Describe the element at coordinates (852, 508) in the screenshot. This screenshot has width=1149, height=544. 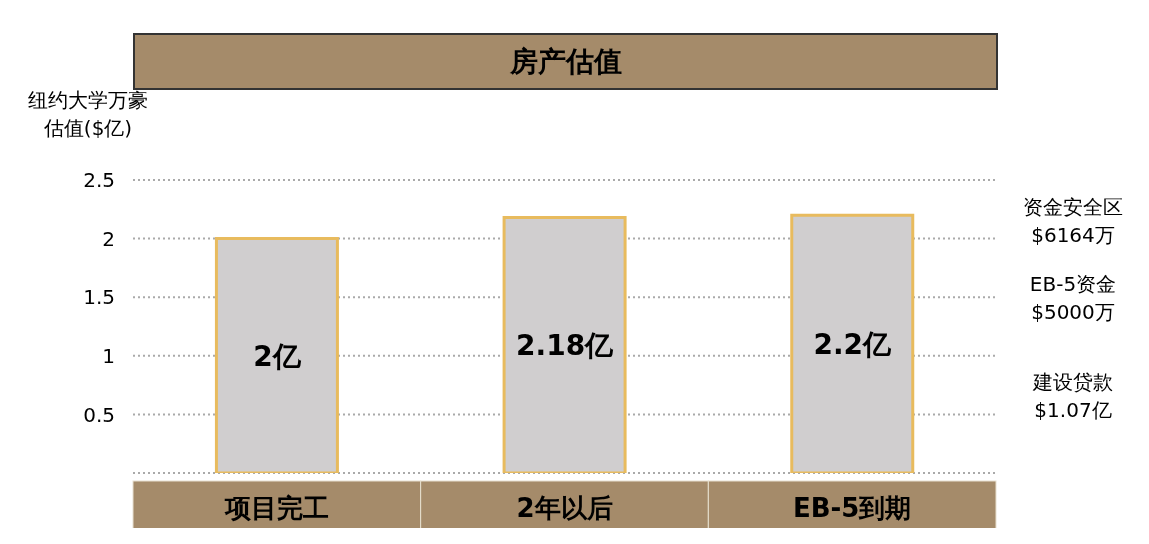
I see `x-tick-label: EB-5到期` at that location.